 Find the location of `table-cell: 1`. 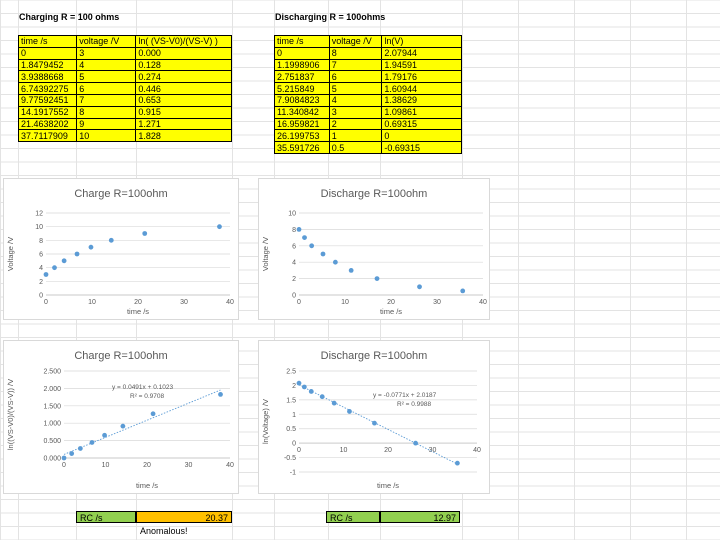

table-cell: 1 is located at coordinates (355, 136).